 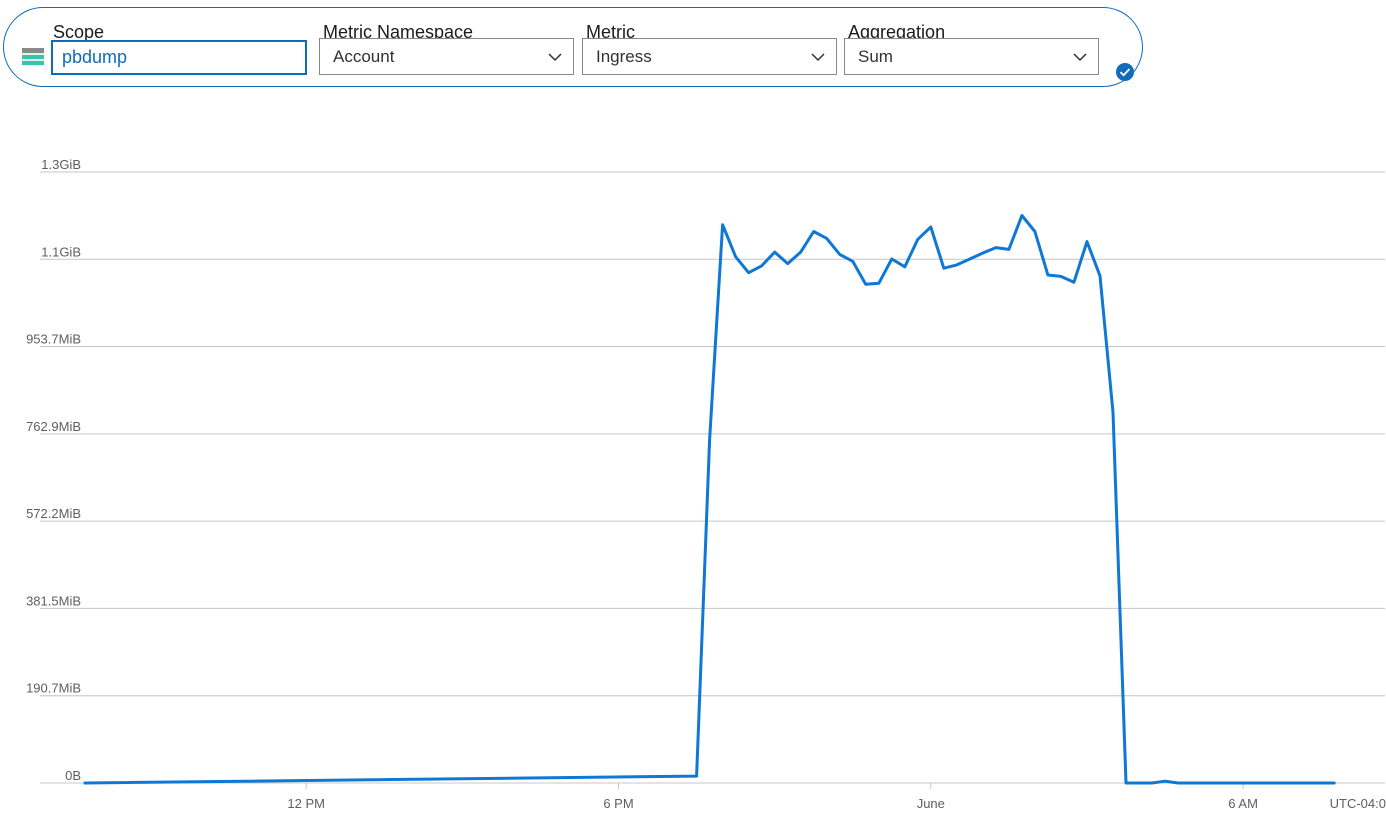 What do you see at coordinates (306, 803) in the screenshot?
I see `x-tick-label: 12 PM` at bounding box center [306, 803].